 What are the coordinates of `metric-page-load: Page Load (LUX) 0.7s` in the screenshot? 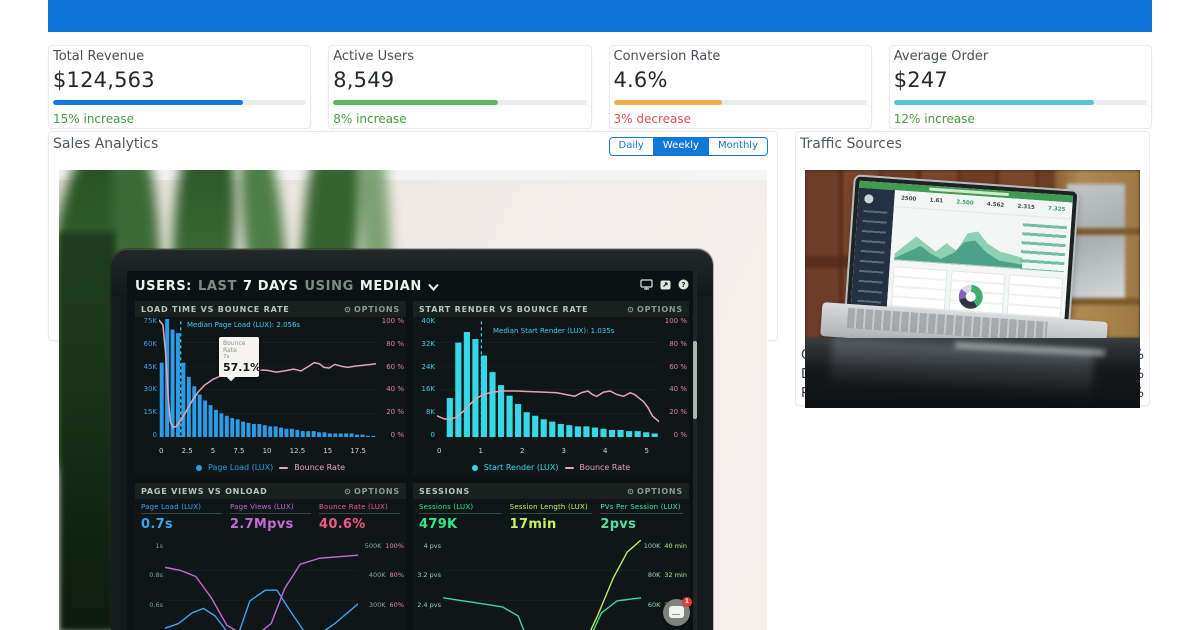 It's located at (181, 517).